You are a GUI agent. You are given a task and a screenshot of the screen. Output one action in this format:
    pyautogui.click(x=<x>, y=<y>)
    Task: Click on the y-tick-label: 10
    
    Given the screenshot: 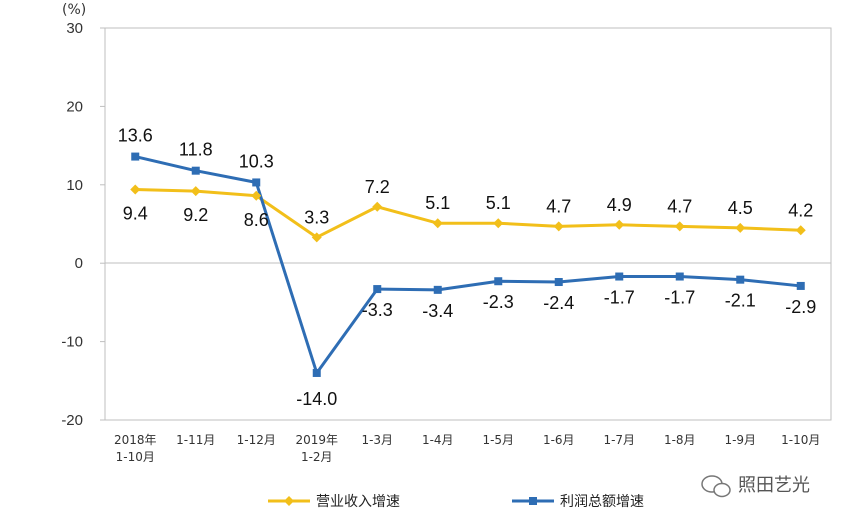 What is the action you would take?
    pyautogui.click(x=74, y=185)
    